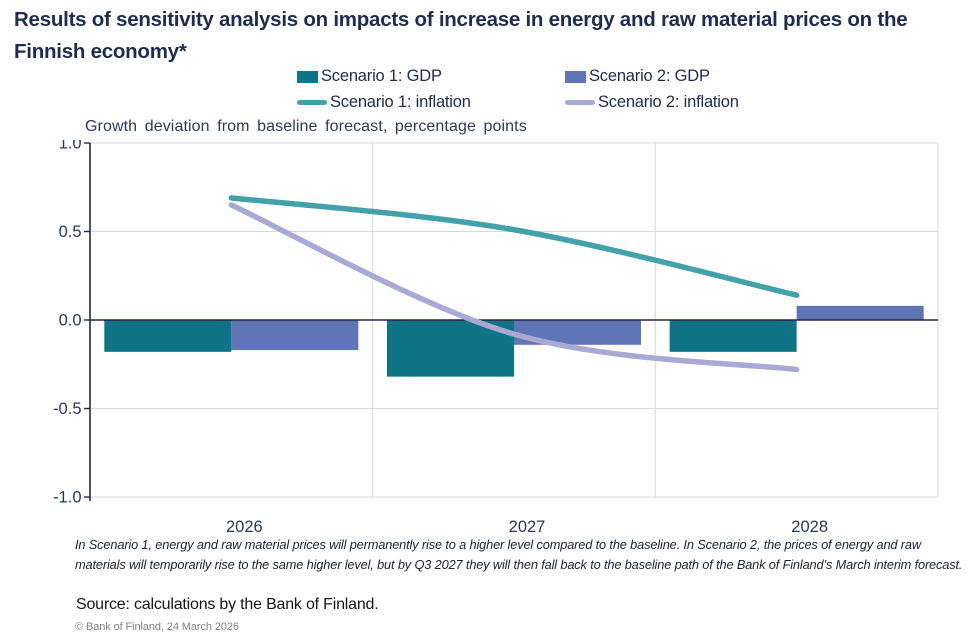 This screenshot has width=977, height=638. What do you see at coordinates (157, 627) in the screenshot?
I see `copyright-line: © Bank of Finland, 24 March 2026` at bounding box center [157, 627].